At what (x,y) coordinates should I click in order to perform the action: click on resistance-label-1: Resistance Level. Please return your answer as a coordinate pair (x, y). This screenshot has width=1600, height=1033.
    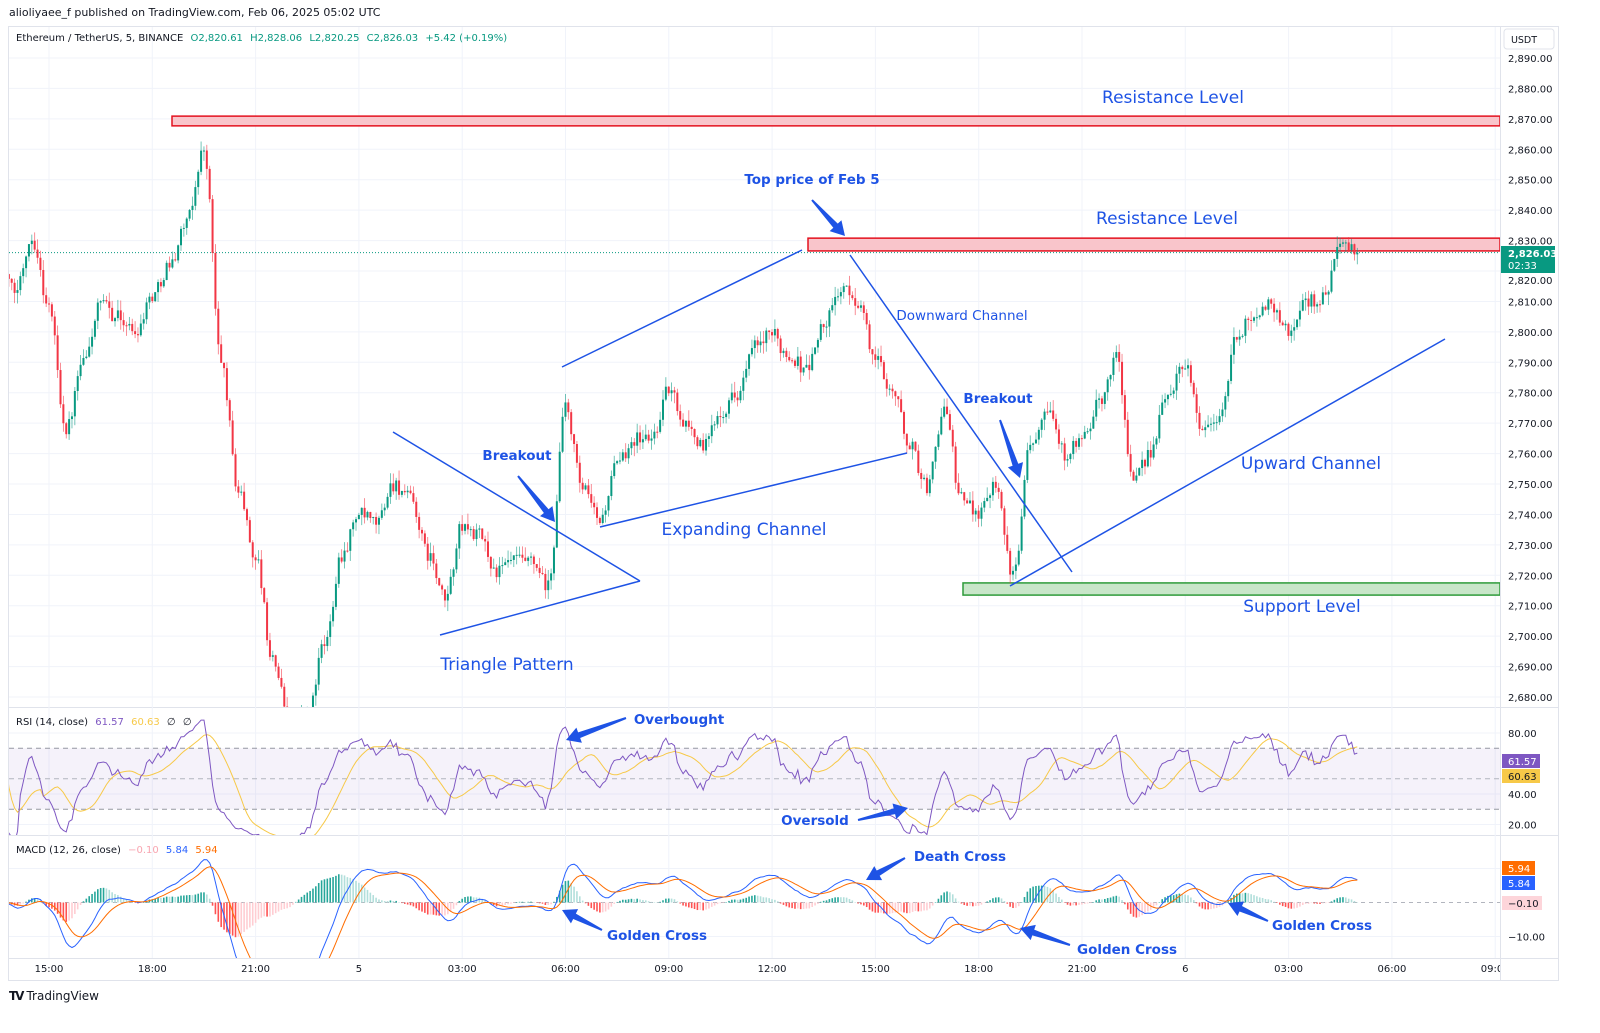
    Looking at the image, I should click on (1173, 98).